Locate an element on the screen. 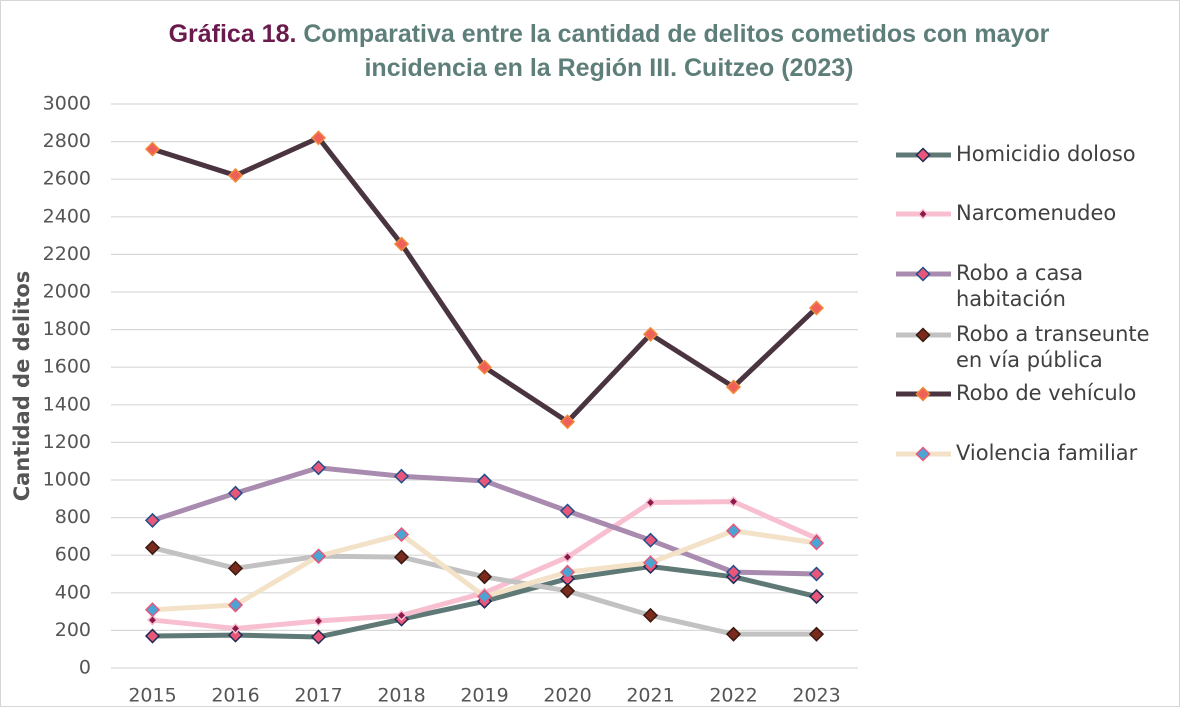  legend-label: Violencia familiar is located at coordinates (1047, 453).